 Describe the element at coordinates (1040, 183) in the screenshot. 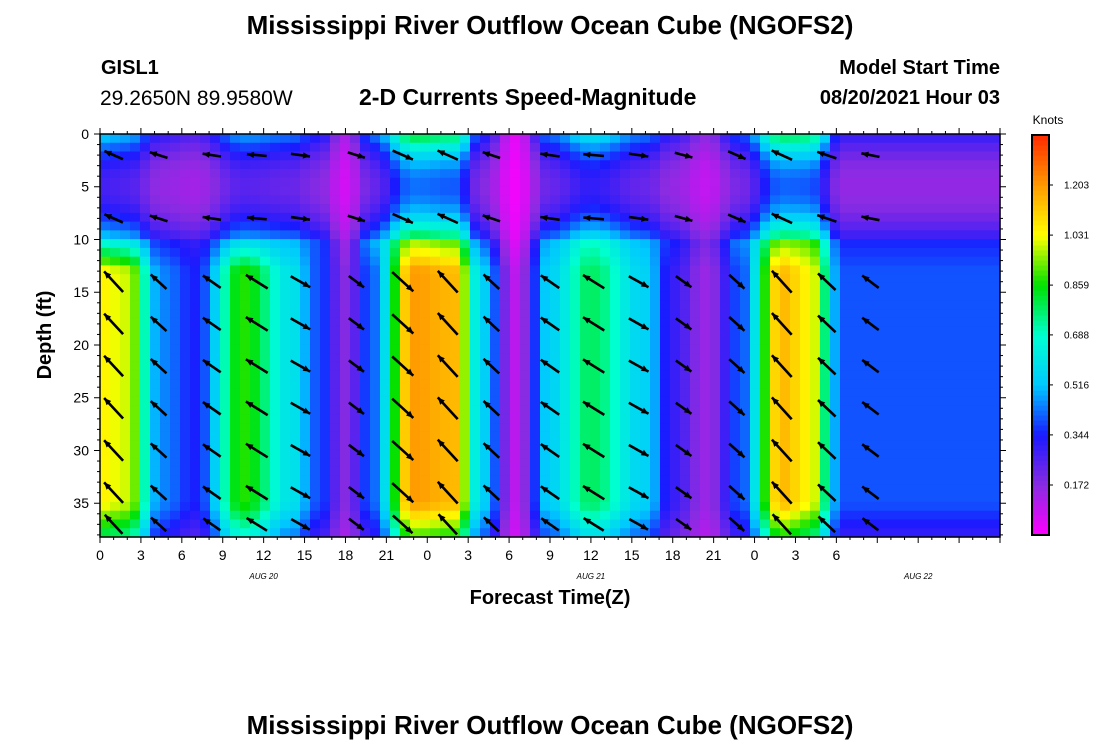

I see `colorbar-segment` at that location.